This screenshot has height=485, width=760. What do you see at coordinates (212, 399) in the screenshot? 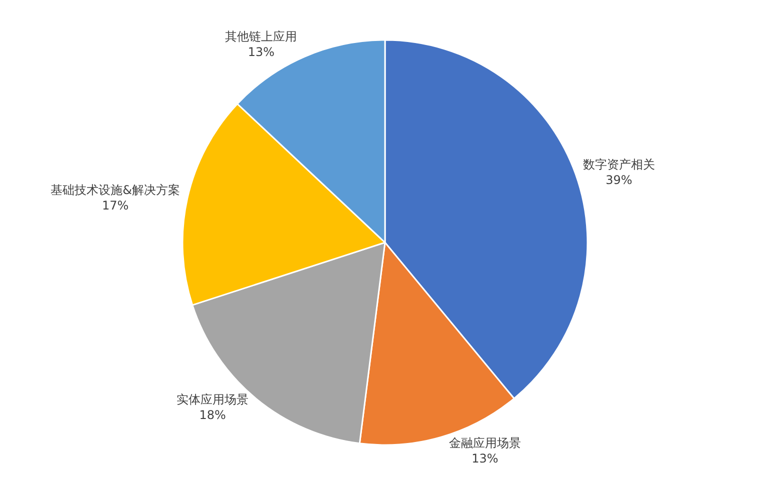
I see `slice-label: 实体应用场景` at bounding box center [212, 399].